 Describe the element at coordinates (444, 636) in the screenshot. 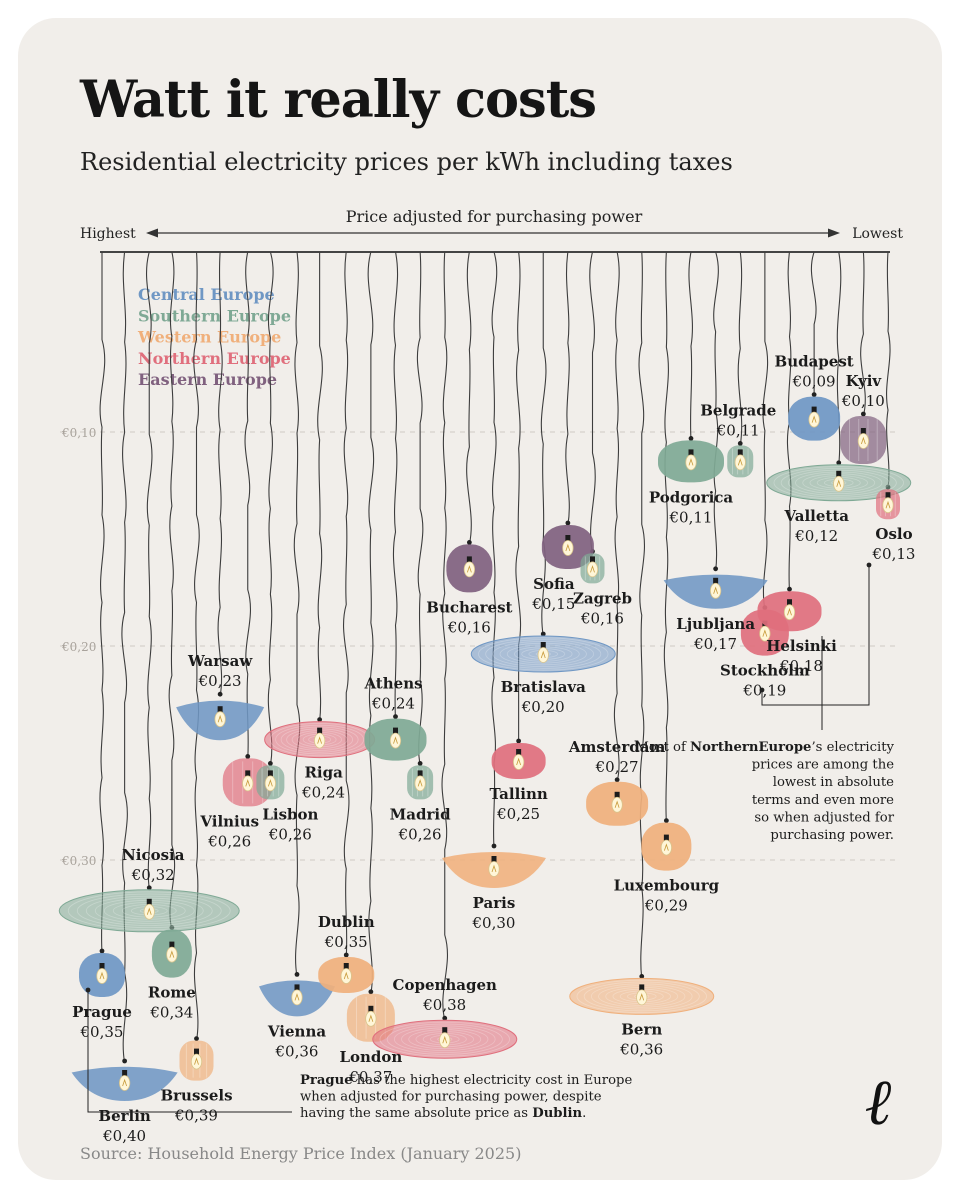

I see `cord-copenhagen` at that location.